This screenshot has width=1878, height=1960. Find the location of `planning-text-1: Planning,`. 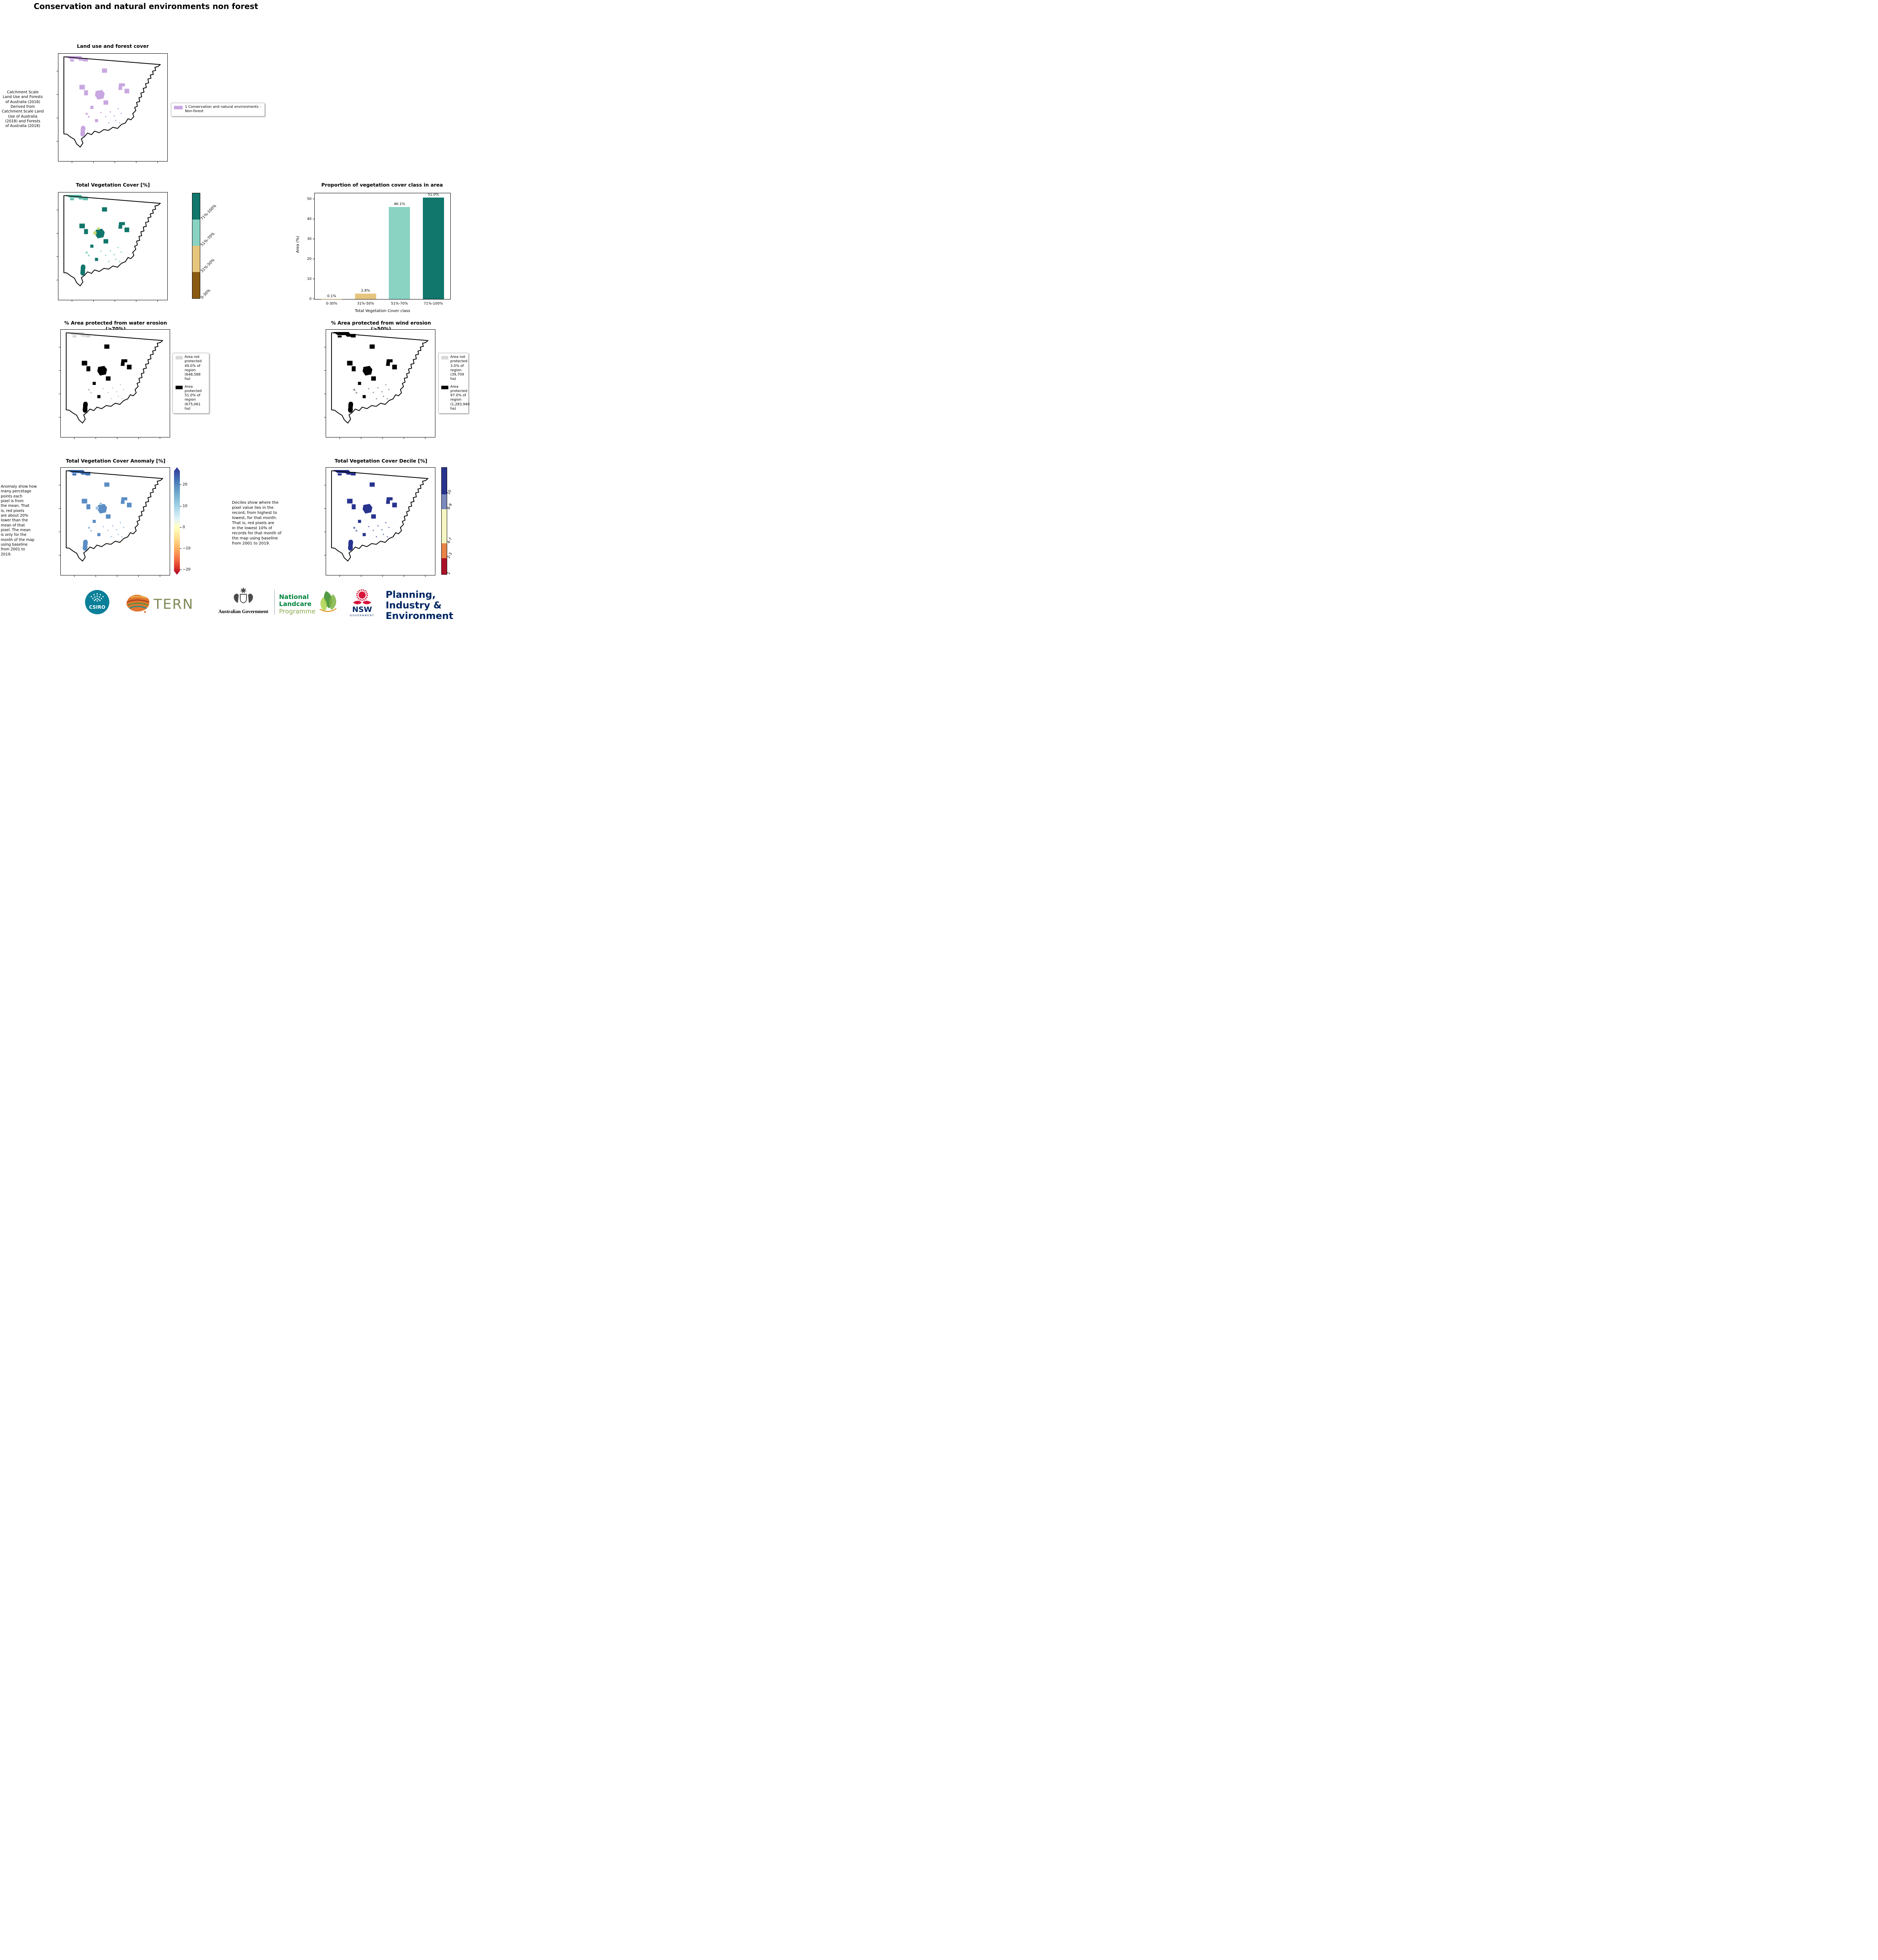

planning-text-1: Planning, is located at coordinates (411, 594).